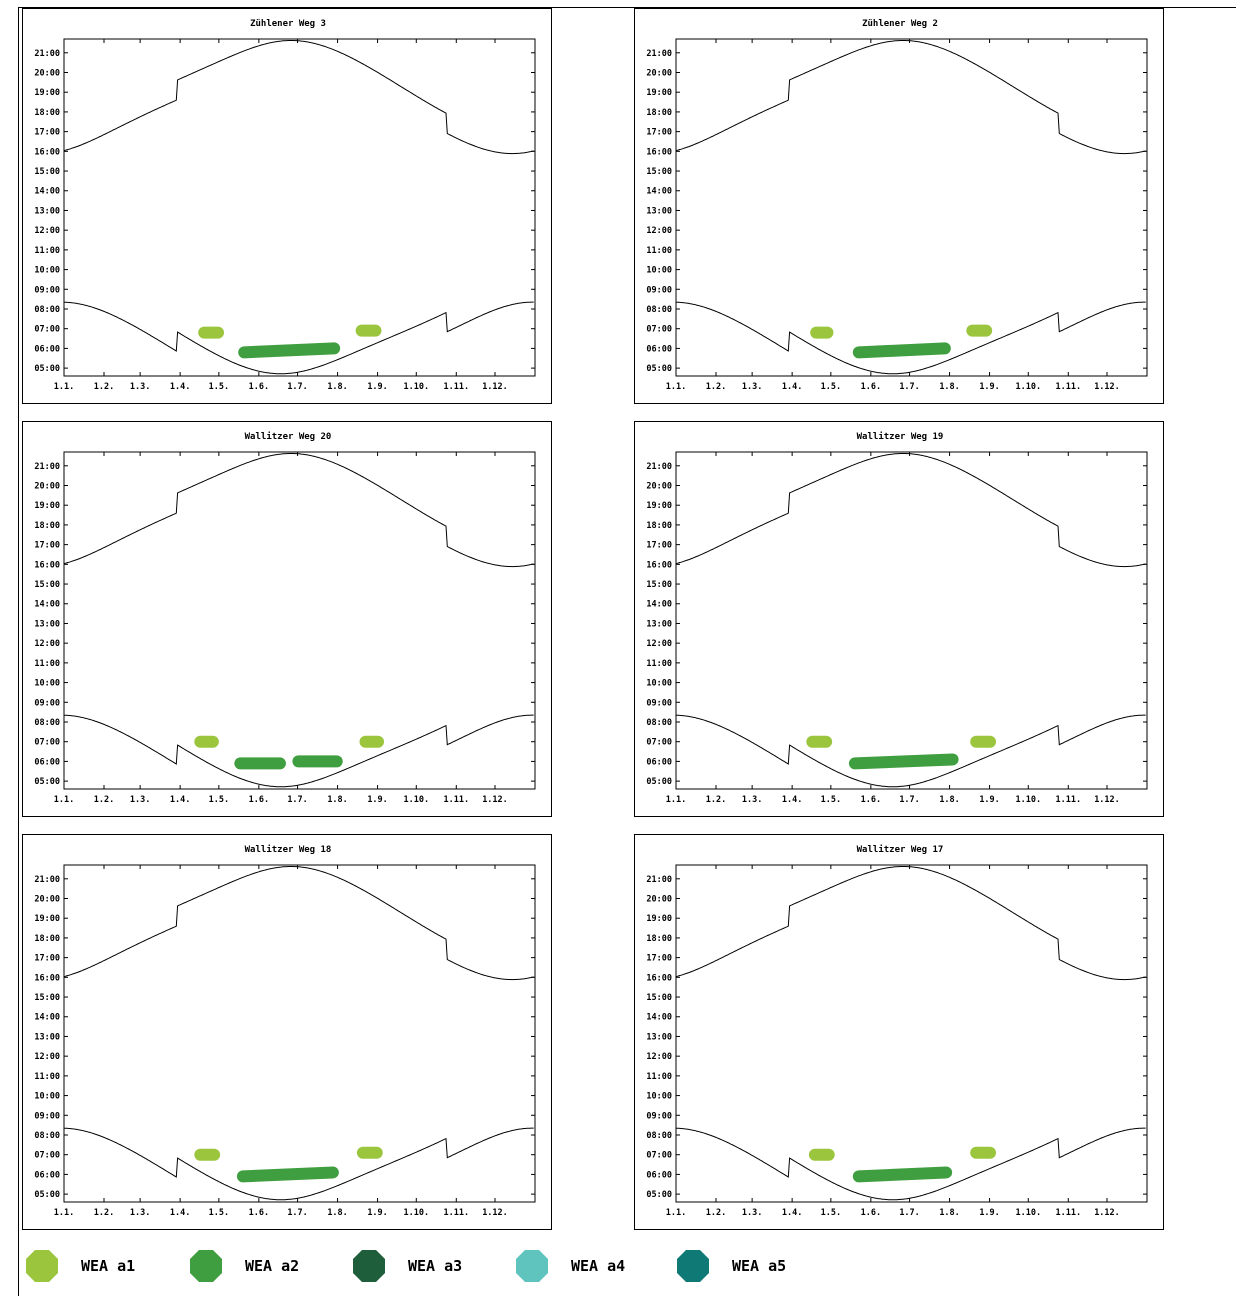 The width and height of the screenshot is (1236, 1296). What do you see at coordinates (570, 1266) in the screenshot?
I see `legend-item-wea-a4: WEA a4` at bounding box center [570, 1266].